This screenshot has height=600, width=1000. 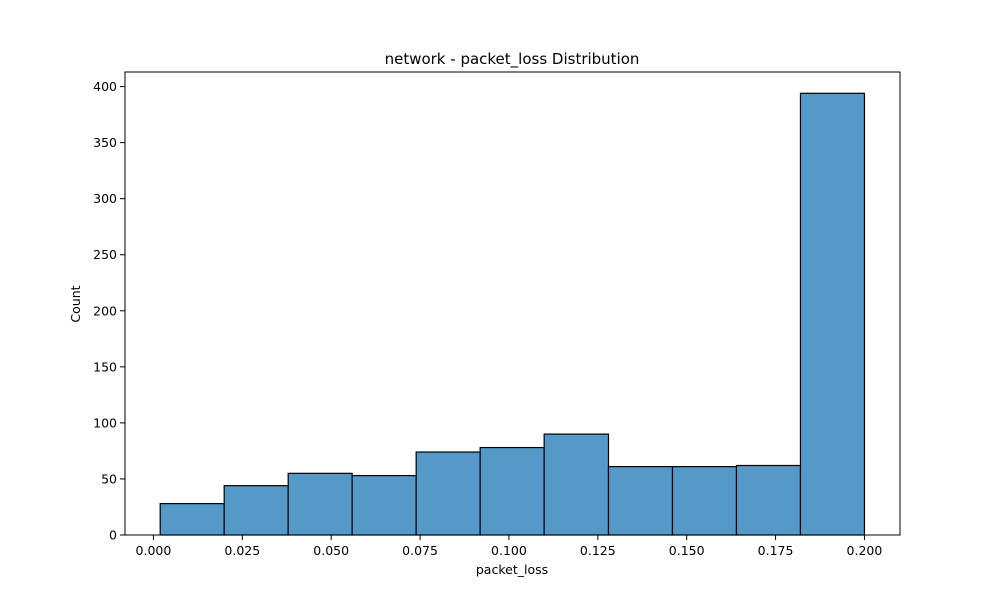 I want to click on x-tick-label: 0.100, so click(x=509, y=550).